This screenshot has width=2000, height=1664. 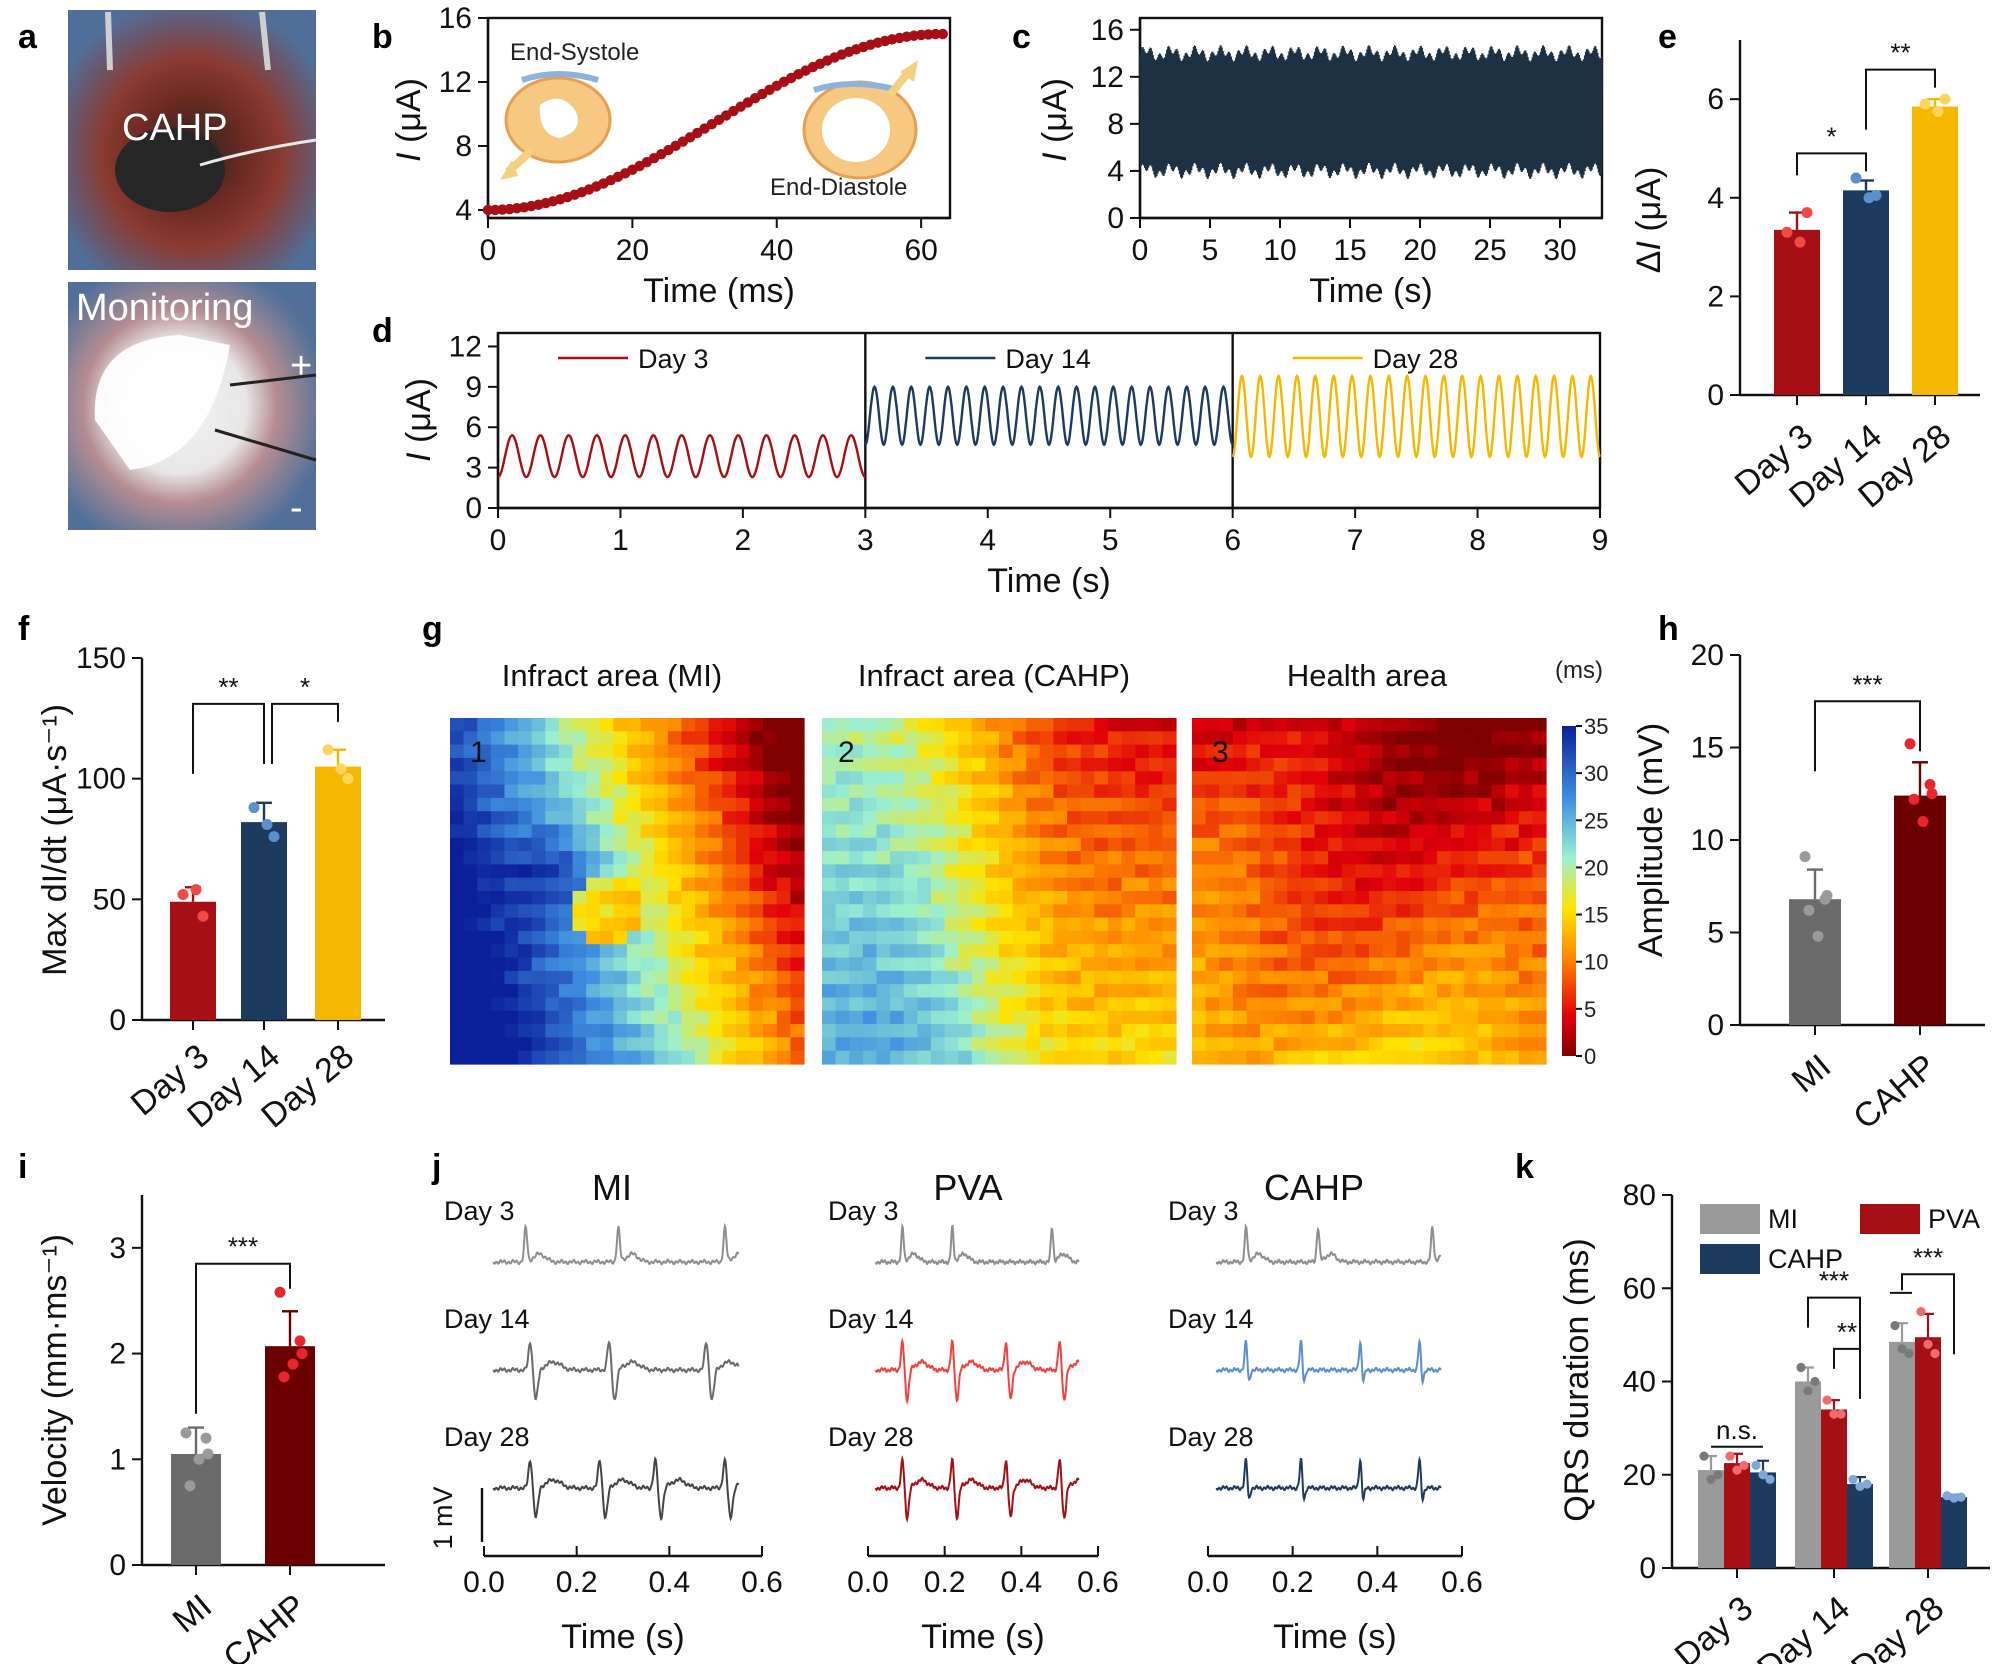 I want to click on j-ecg-trace, so click(x=977, y=1489).